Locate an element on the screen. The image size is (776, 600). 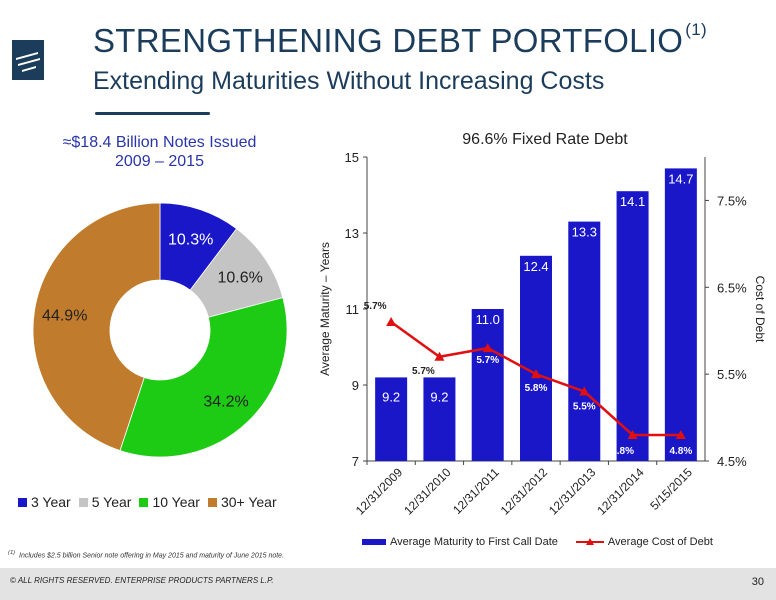
pie-chart: 10.3% 10.6% 34.2% 44.9% is located at coordinates (160, 330).